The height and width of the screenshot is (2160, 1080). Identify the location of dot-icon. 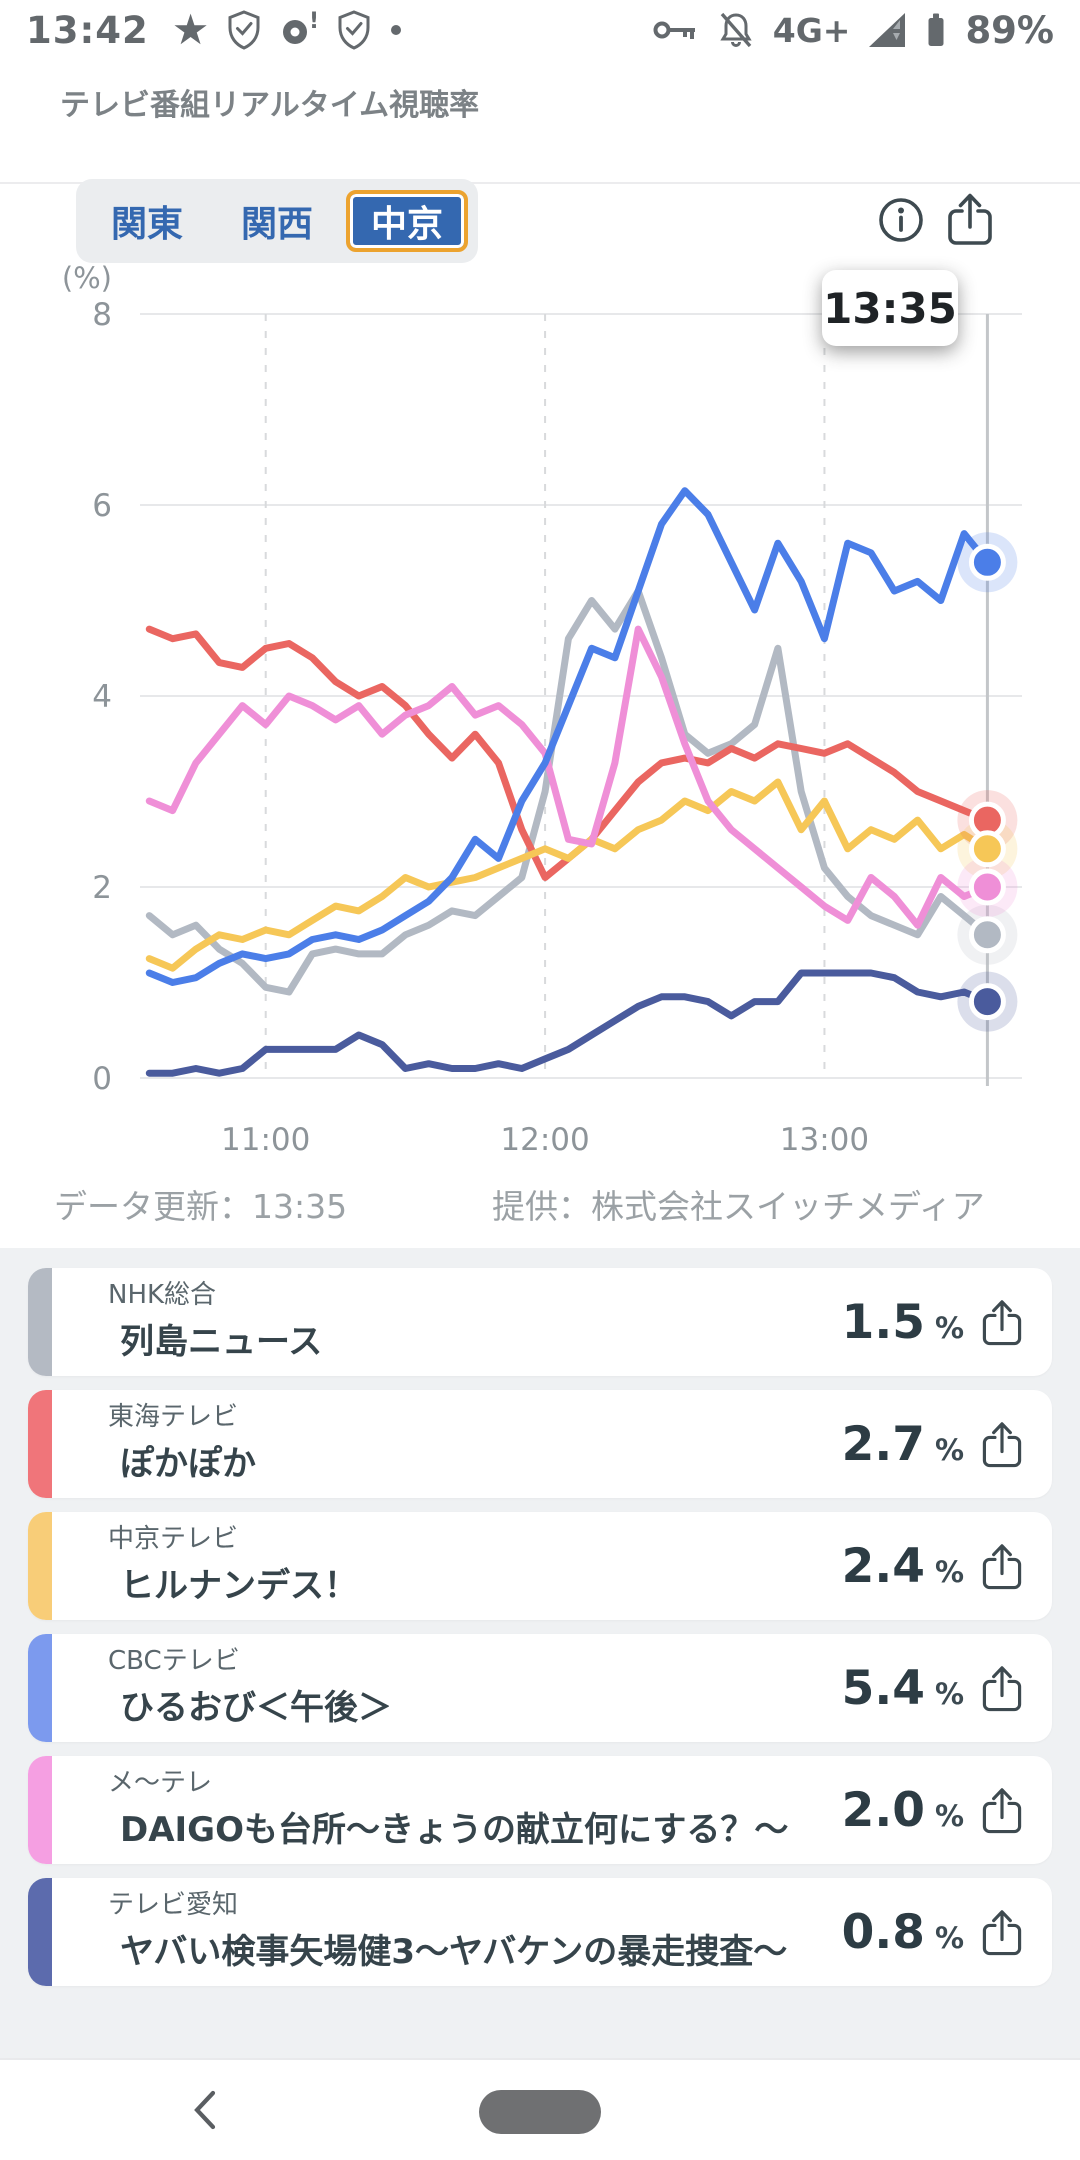
(396, 30).